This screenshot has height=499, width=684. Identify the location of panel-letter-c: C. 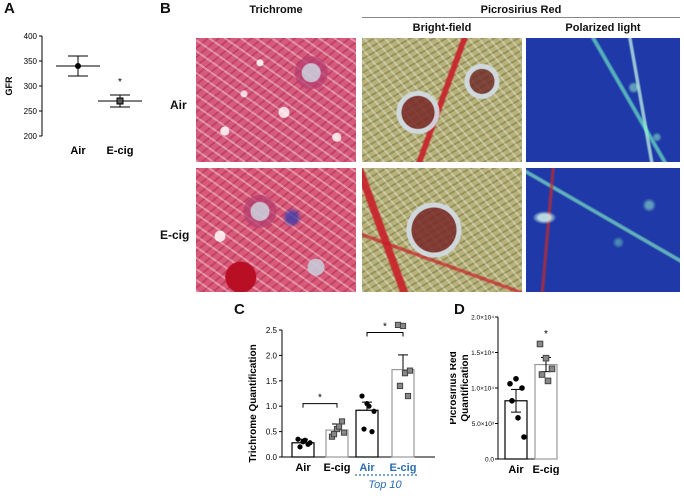
(239, 309).